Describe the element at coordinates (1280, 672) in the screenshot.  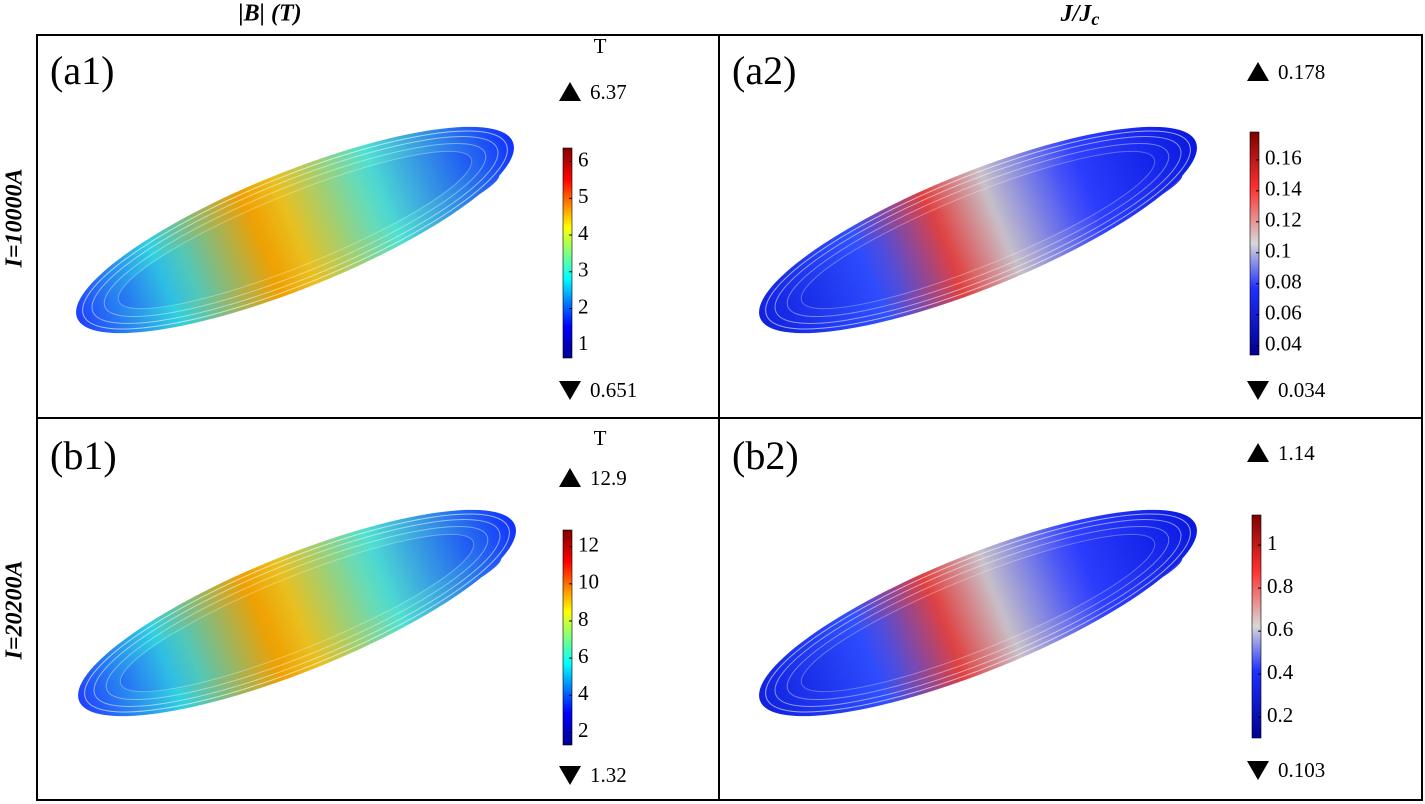
I see `tick-label: 0.4` at that location.